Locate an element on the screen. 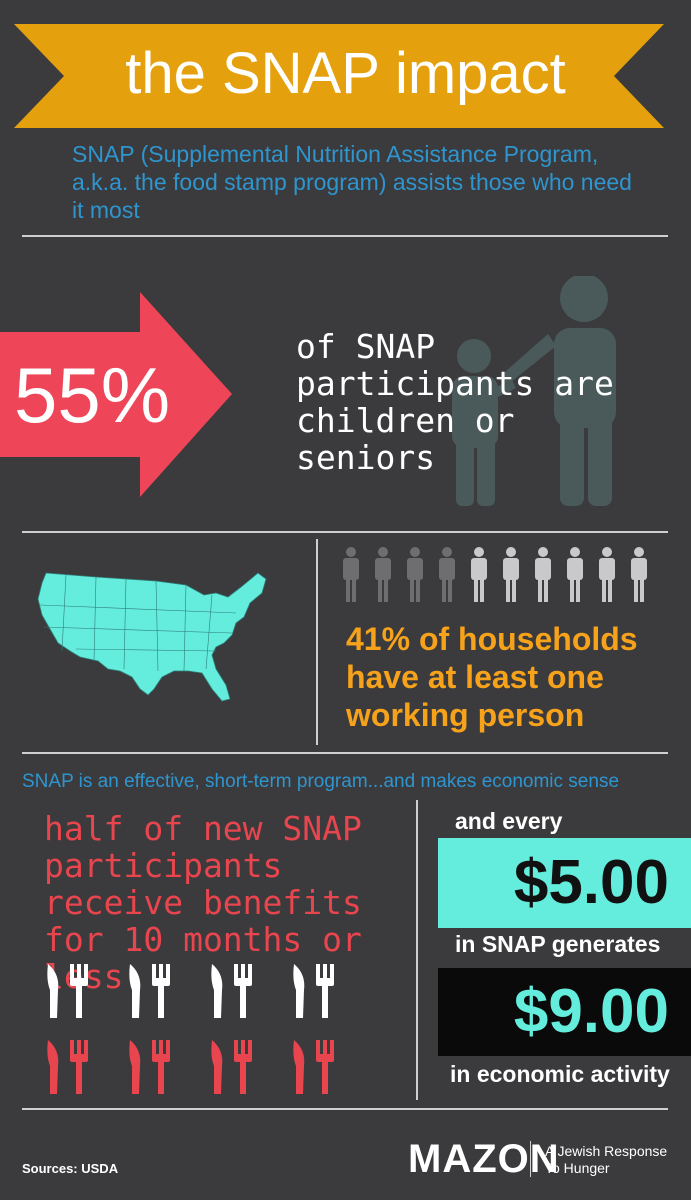  economic-activity-label: in economic activity is located at coordinates (560, 1074).